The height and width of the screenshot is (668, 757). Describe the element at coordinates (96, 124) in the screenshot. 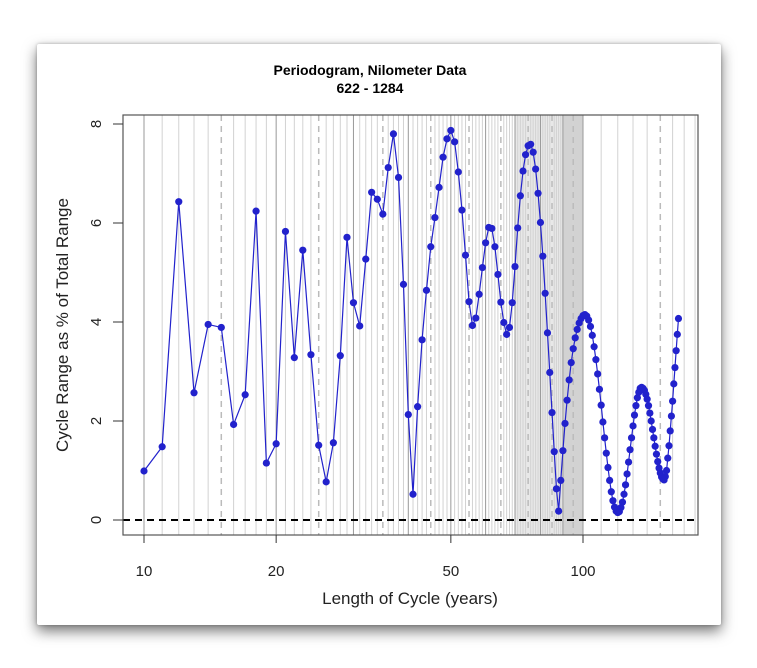

I see `y-tick-label: 8` at that location.